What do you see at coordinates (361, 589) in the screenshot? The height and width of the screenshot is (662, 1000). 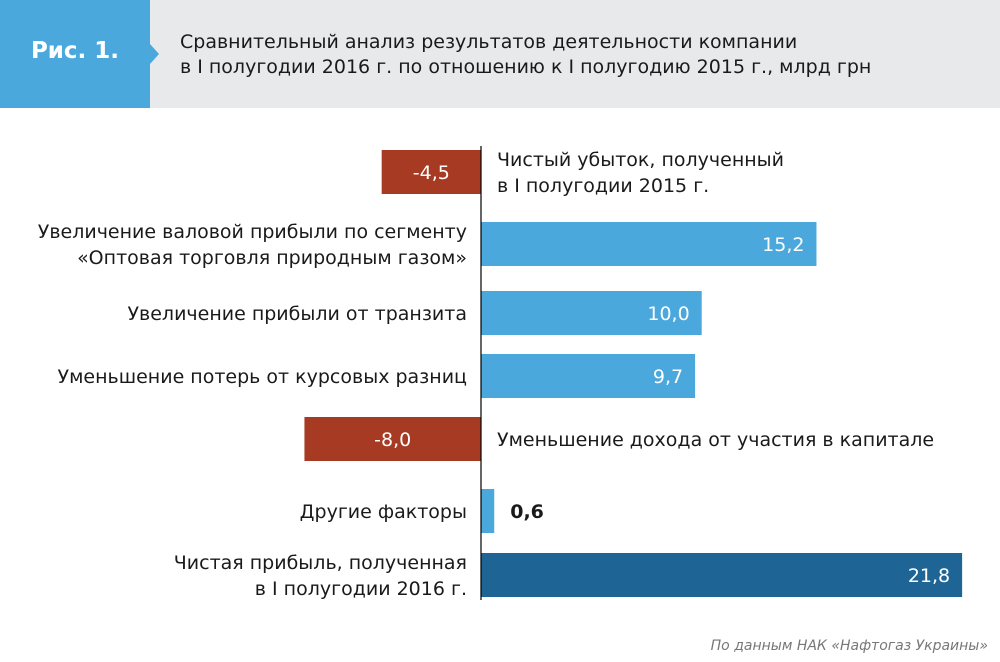 I see `category-label-6-1: в I полугодии 2016 г.` at bounding box center [361, 589].